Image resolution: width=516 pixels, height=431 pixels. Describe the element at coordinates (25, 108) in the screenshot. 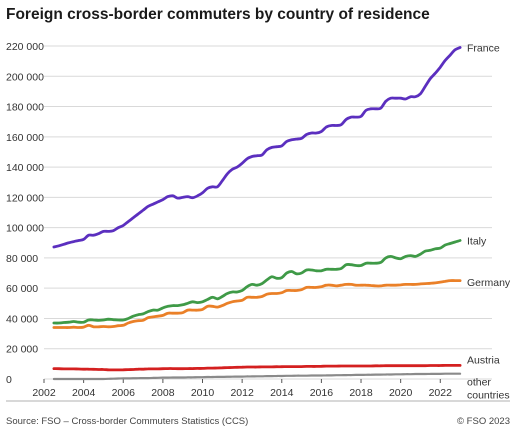

I see `y-tick-label: 180 000` at that location.